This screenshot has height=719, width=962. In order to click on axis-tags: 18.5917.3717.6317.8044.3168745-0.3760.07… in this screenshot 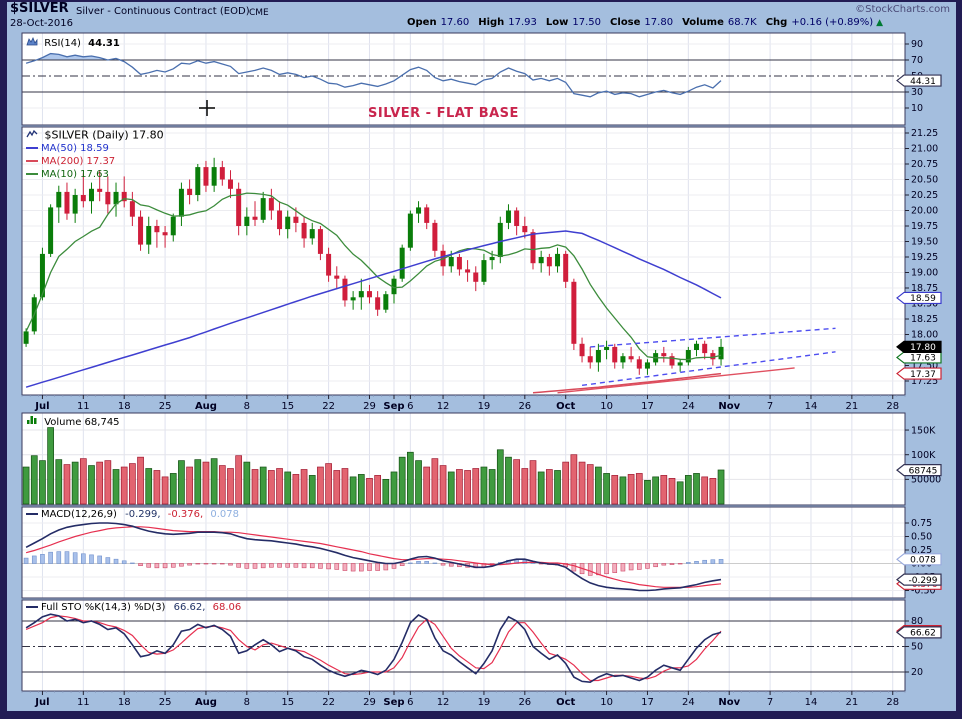, I will do `click(919, 356)`.